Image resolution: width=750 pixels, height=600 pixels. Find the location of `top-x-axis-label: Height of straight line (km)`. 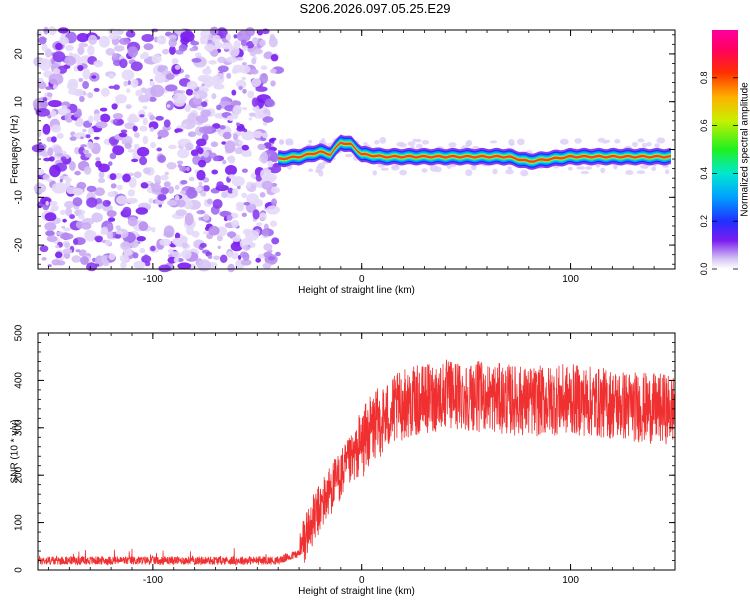

top-x-axis-label: Height of straight line (km) is located at coordinates (356, 290).